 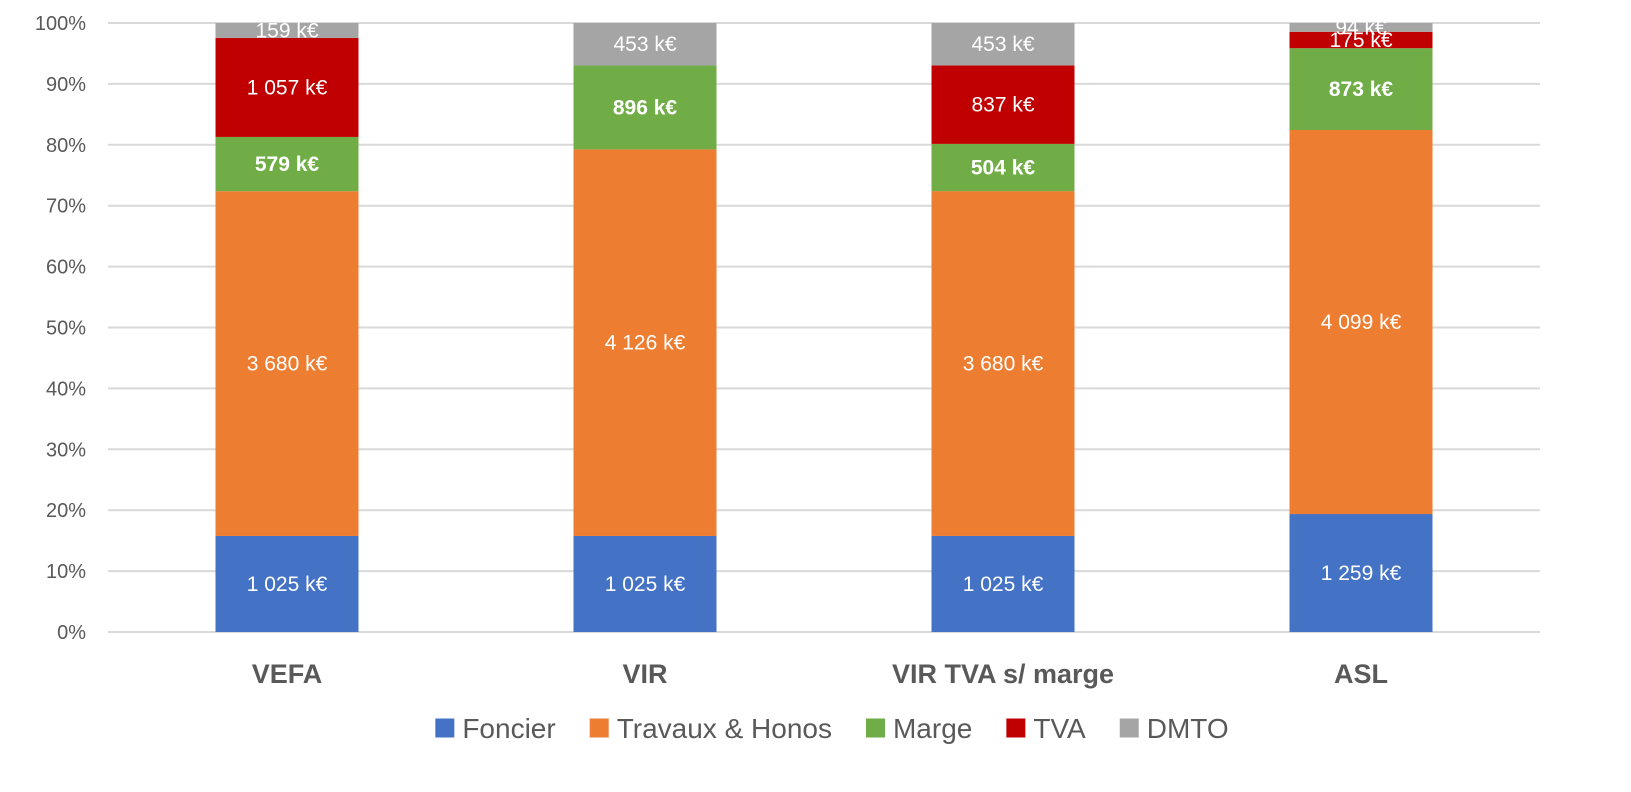 I want to click on data-label: 504 k€, so click(x=1003, y=167).